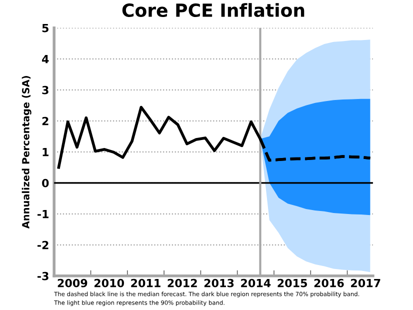 The height and width of the screenshot is (310, 413). What do you see at coordinates (292, 283) in the screenshot?
I see `x-tick-label: 2015` at bounding box center [292, 283].